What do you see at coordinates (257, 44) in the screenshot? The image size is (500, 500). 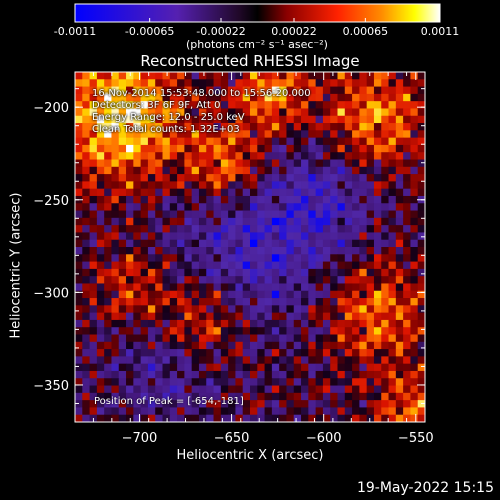 I see `colorbar-units: (photons cm⁻² s⁻¹ asec⁻²)` at bounding box center [257, 44].